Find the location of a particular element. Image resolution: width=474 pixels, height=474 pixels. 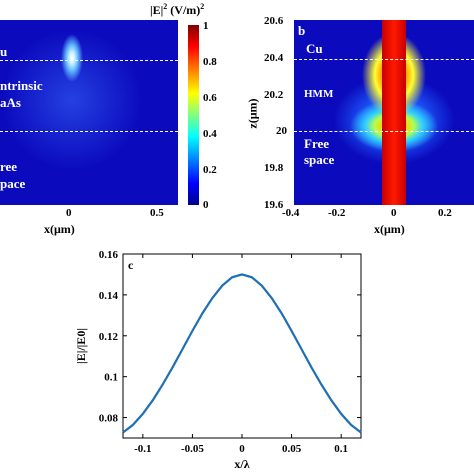

region-label-cu: Cu is located at coordinates (314, 48).